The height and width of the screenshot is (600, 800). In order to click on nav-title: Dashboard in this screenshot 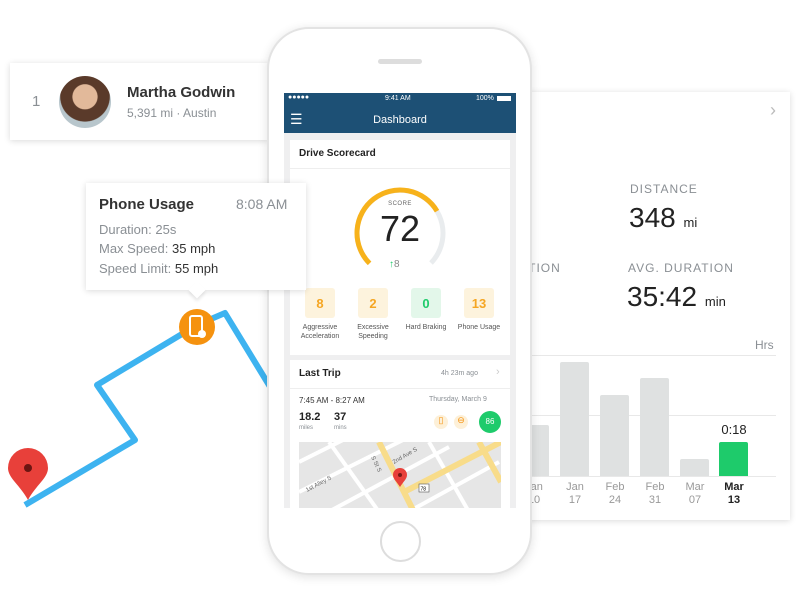, I will do `click(400, 120)`.